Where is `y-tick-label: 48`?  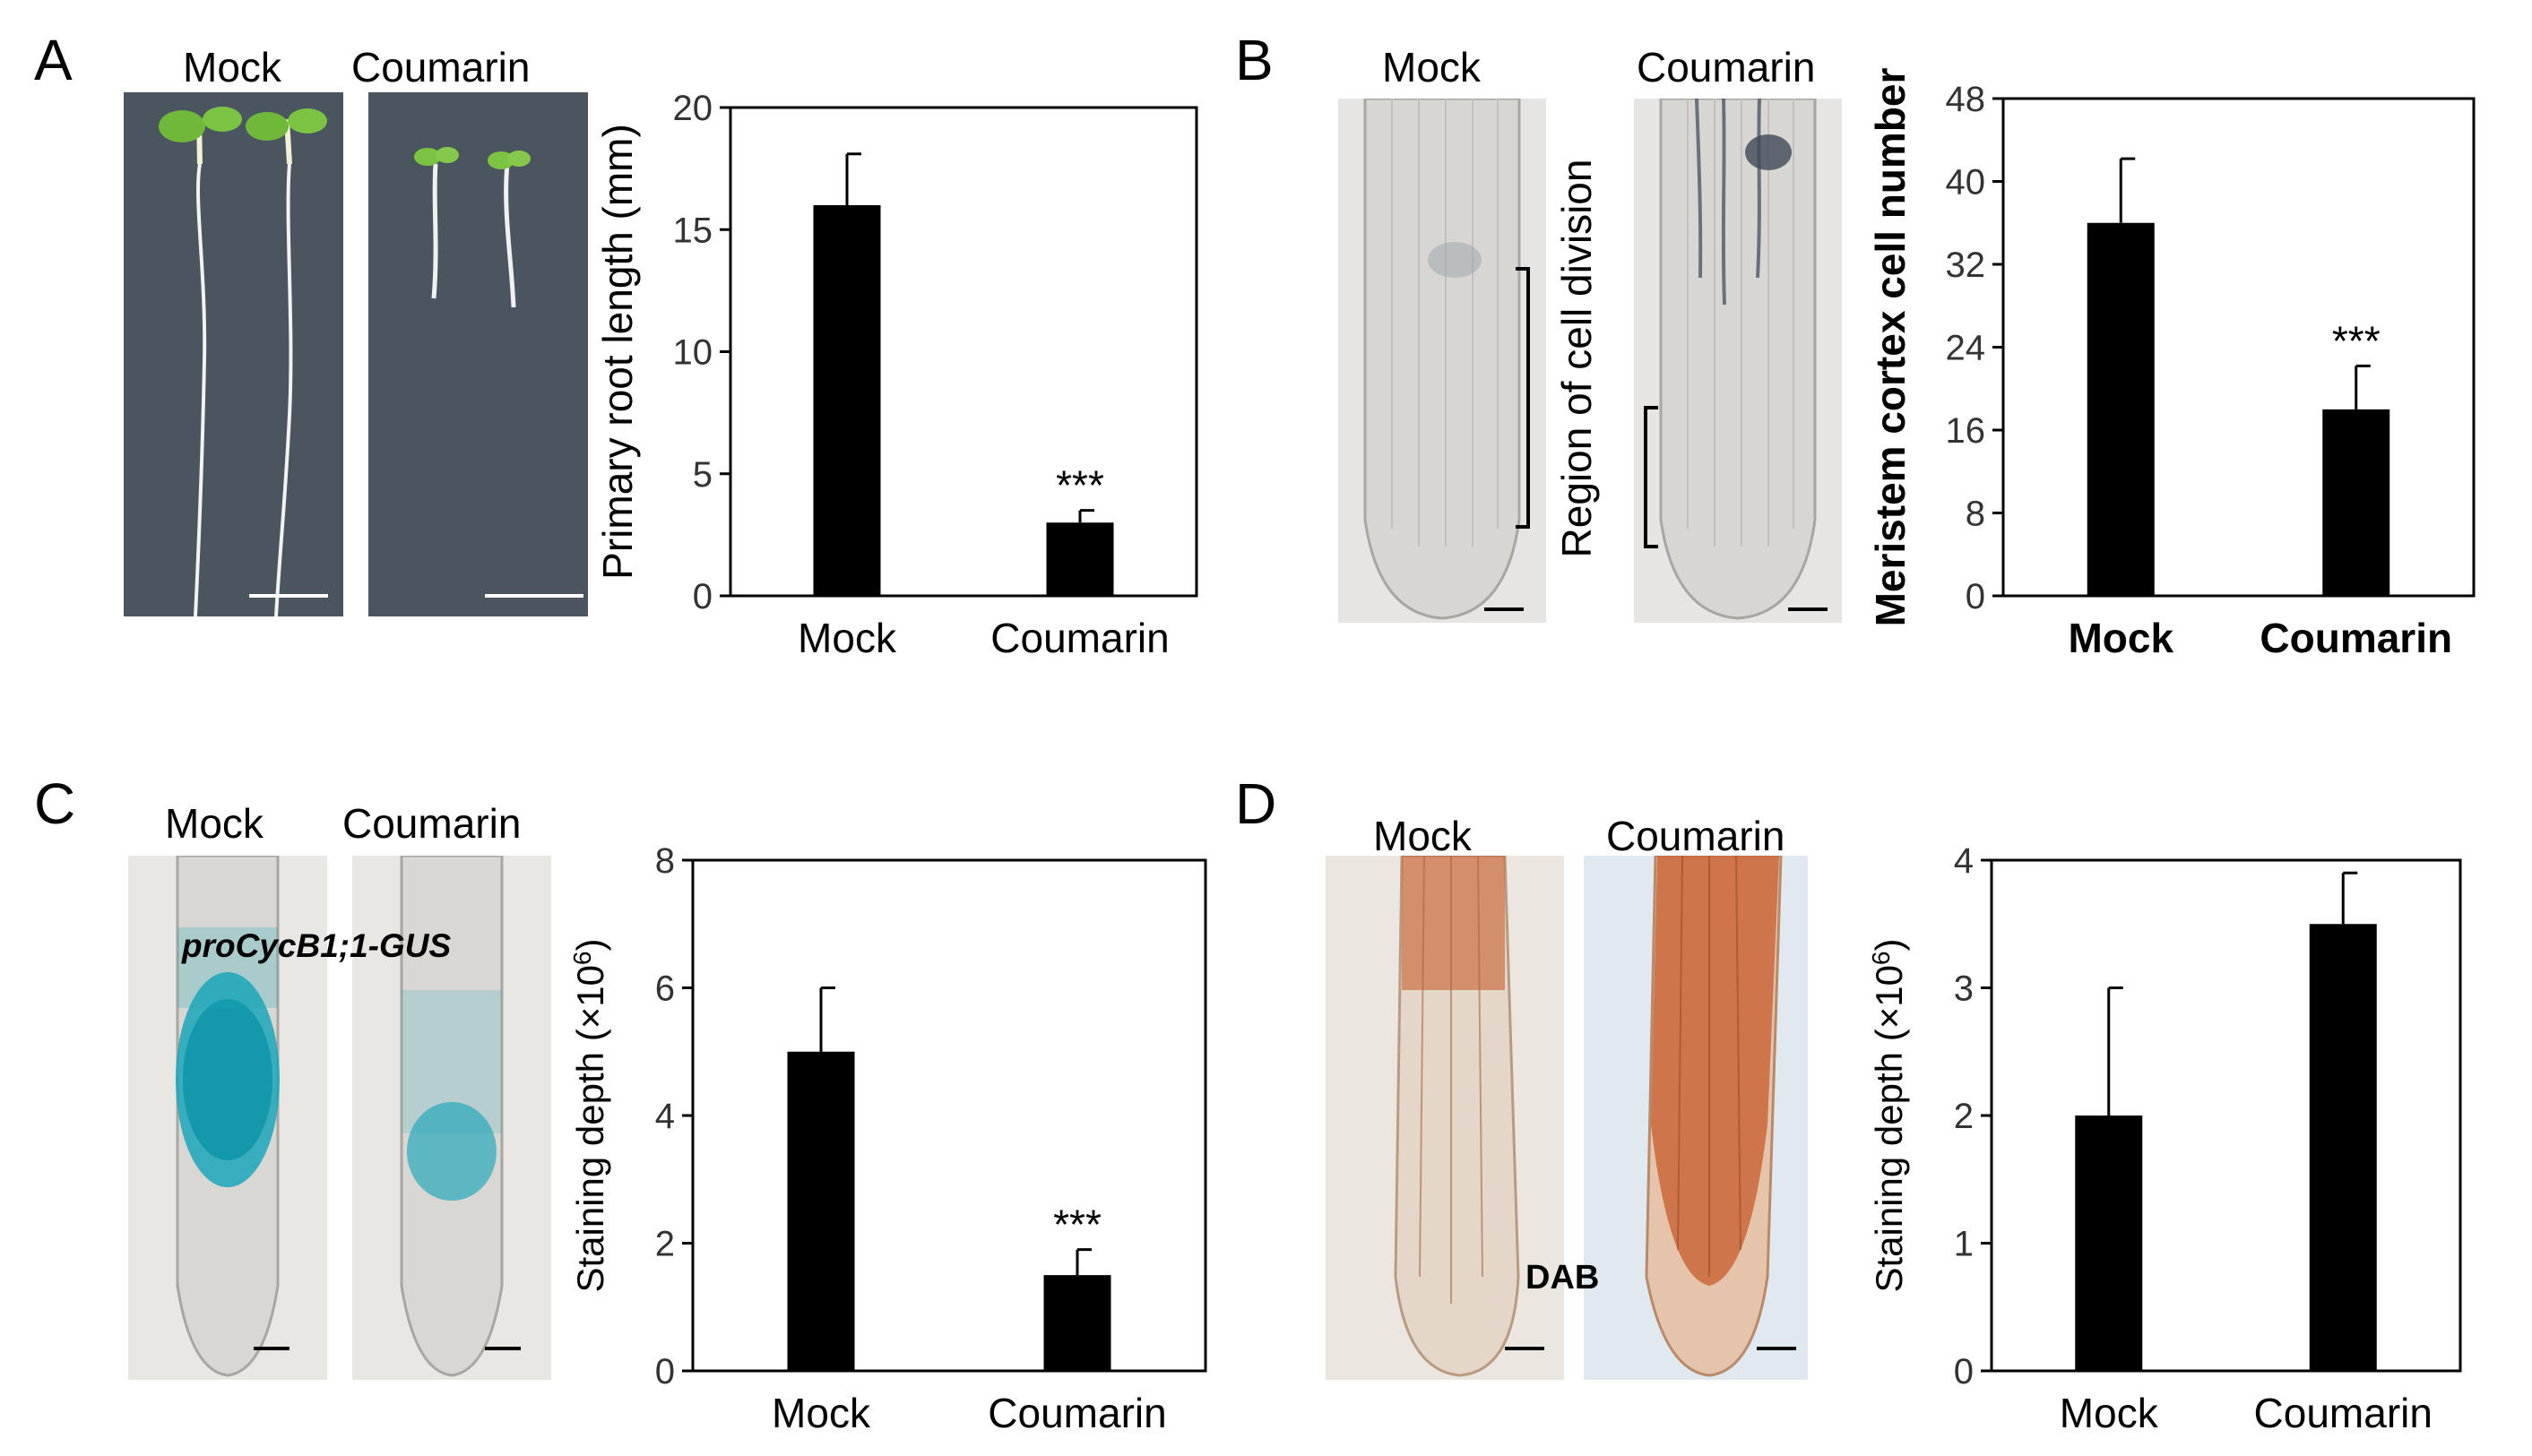
y-tick-label: 48 is located at coordinates (1966, 100).